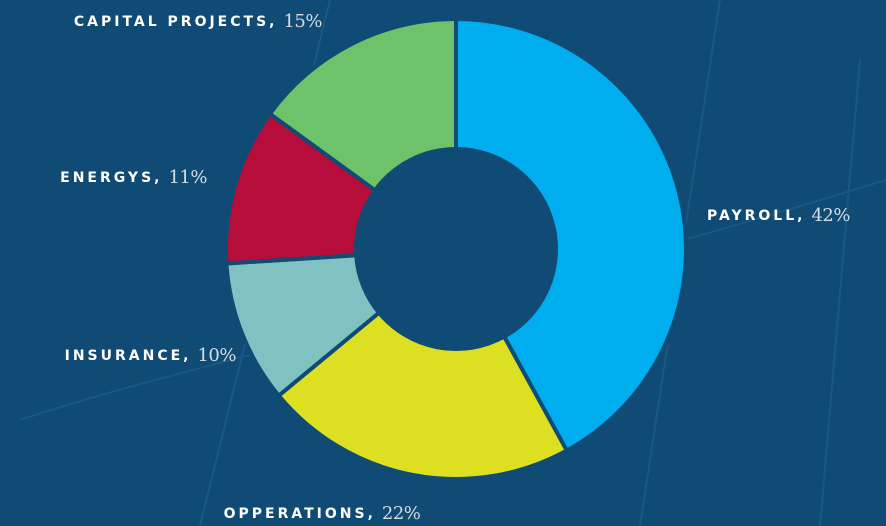 The width and height of the screenshot is (886, 526). I want to click on slice-value: 22%, so click(401, 513).